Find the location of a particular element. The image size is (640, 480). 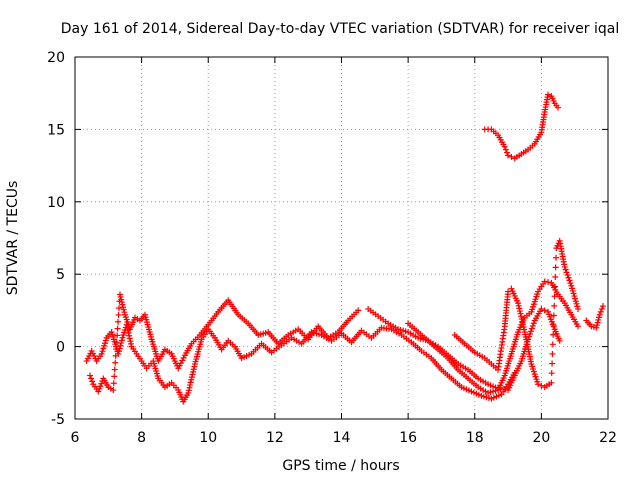

x-tick-label: 14 is located at coordinates (342, 438).